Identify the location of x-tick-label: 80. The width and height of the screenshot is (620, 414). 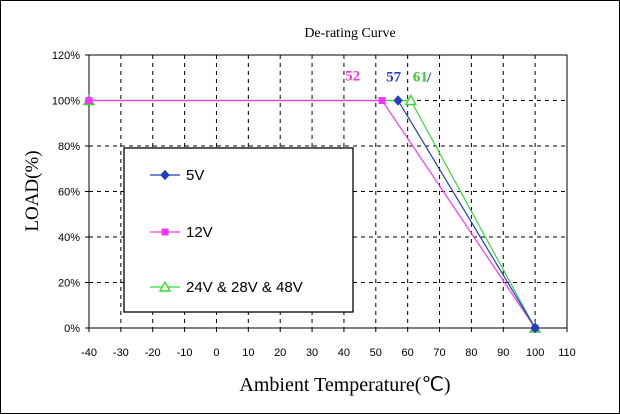
(471, 353).